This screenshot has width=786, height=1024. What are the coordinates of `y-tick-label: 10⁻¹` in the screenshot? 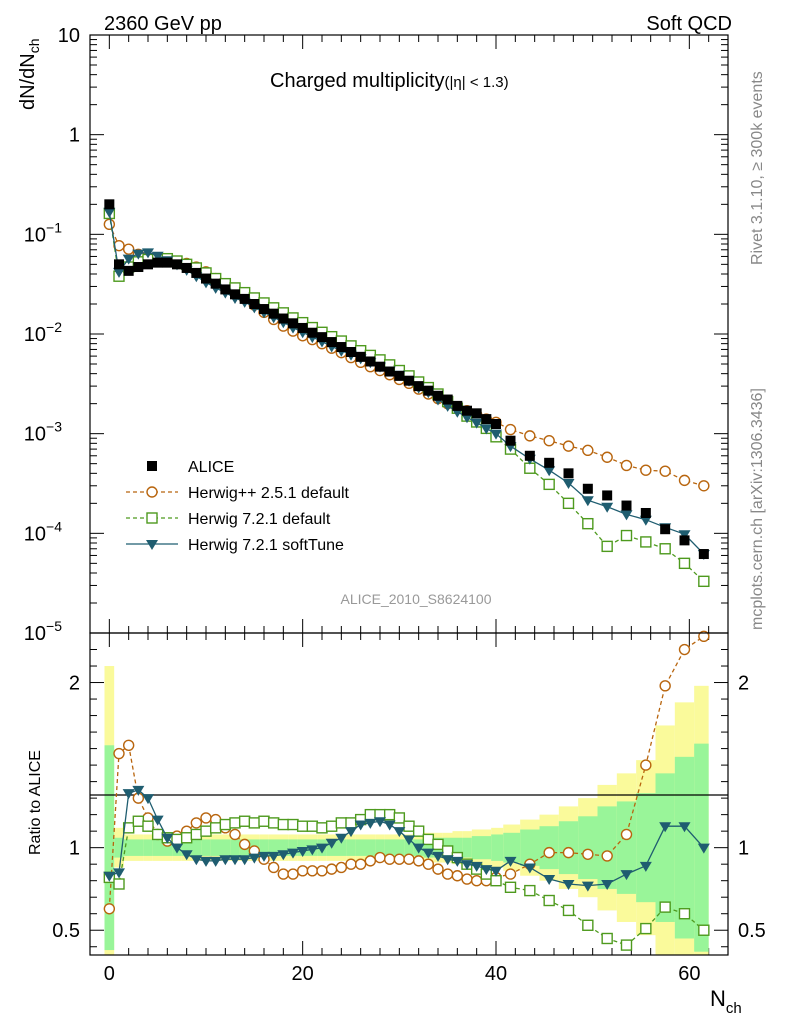 It's located at (43, 232).